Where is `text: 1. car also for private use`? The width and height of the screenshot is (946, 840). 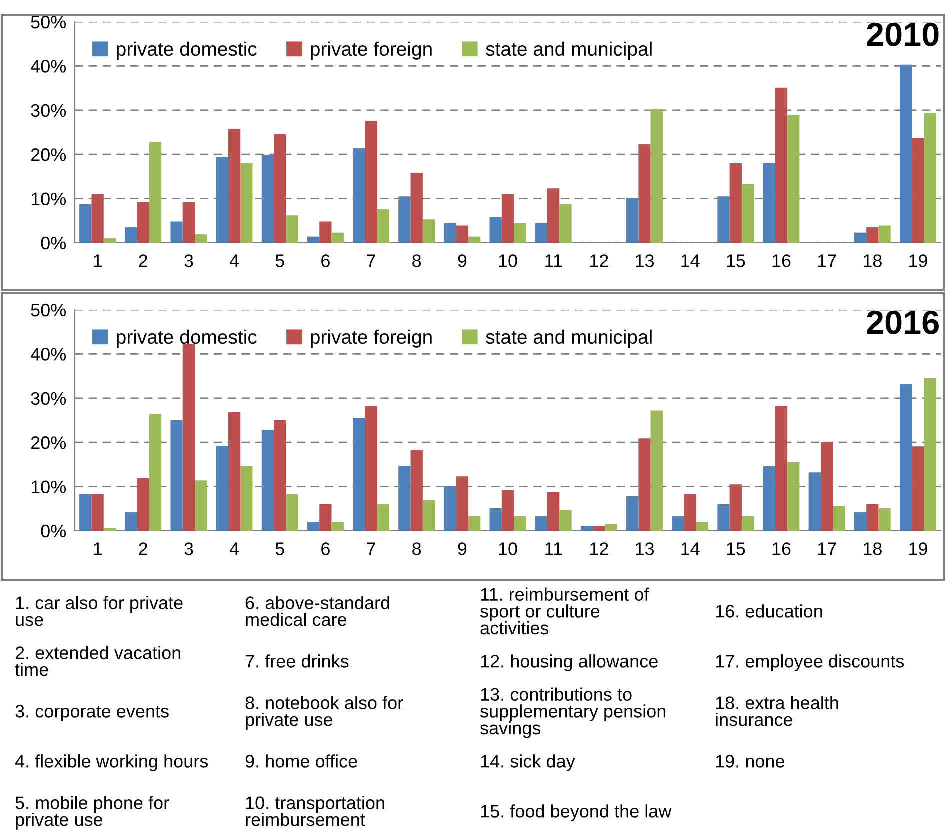 text: 1. car also for private use is located at coordinates (99, 611).